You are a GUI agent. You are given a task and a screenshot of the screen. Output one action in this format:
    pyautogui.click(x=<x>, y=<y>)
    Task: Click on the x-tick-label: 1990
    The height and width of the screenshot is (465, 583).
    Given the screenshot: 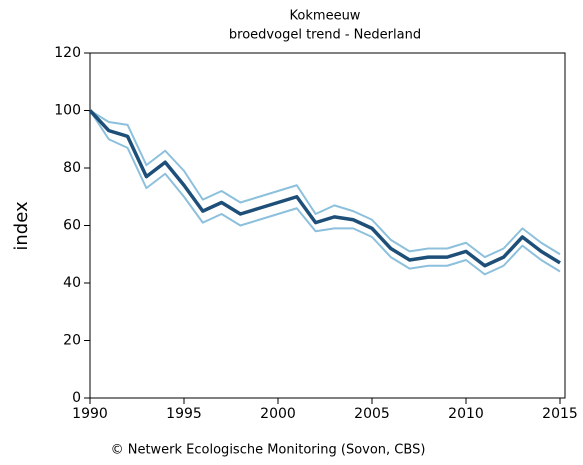 What is the action you would take?
    pyautogui.click(x=90, y=414)
    